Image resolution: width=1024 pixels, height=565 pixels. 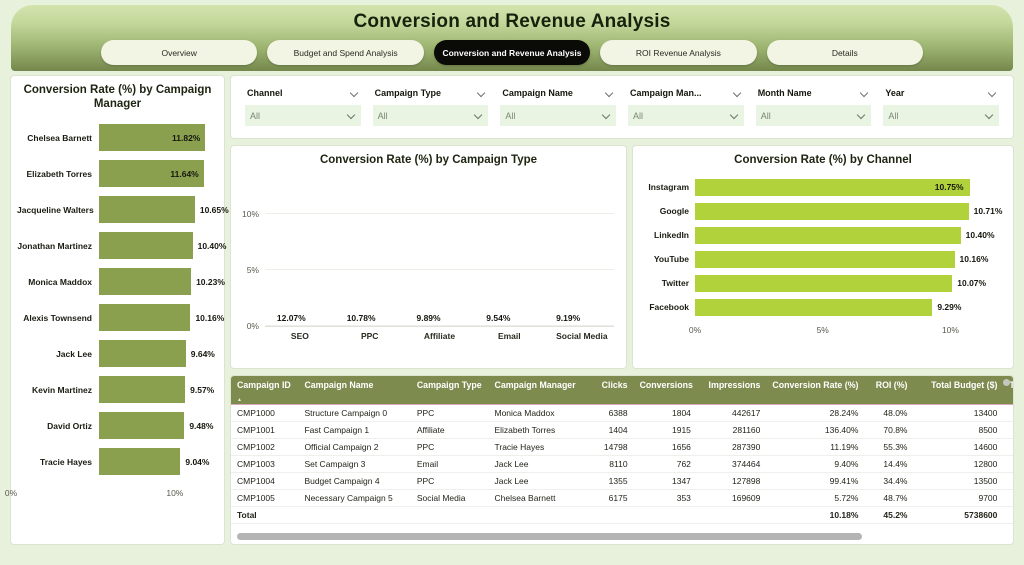 What do you see at coordinates (731, 390) in the screenshot?
I see `column-header-impressions: Impressions` at bounding box center [731, 390].